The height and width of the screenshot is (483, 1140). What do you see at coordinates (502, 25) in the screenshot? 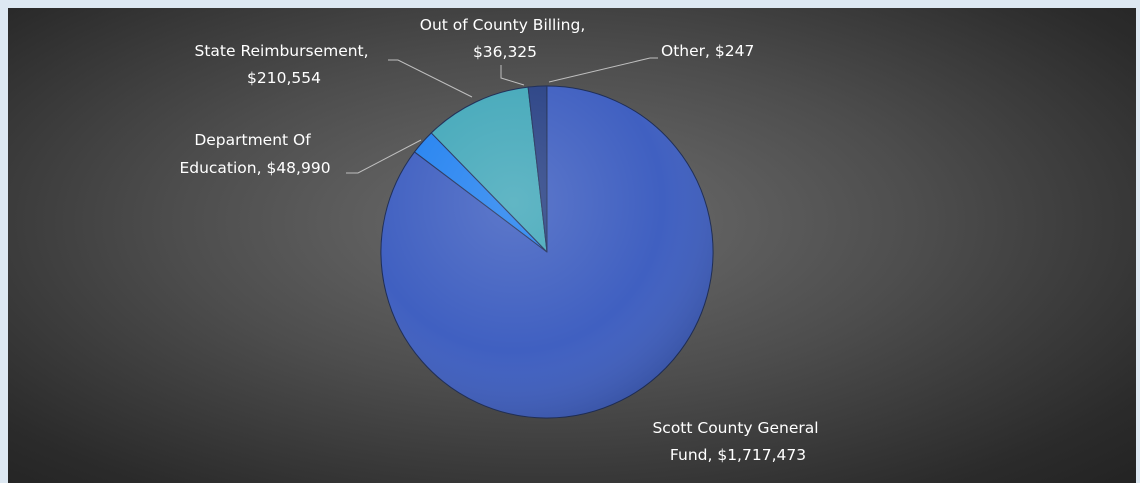
I see `label-out-of-county-billing-line1: Out of County Billing,` at bounding box center [502, 25].